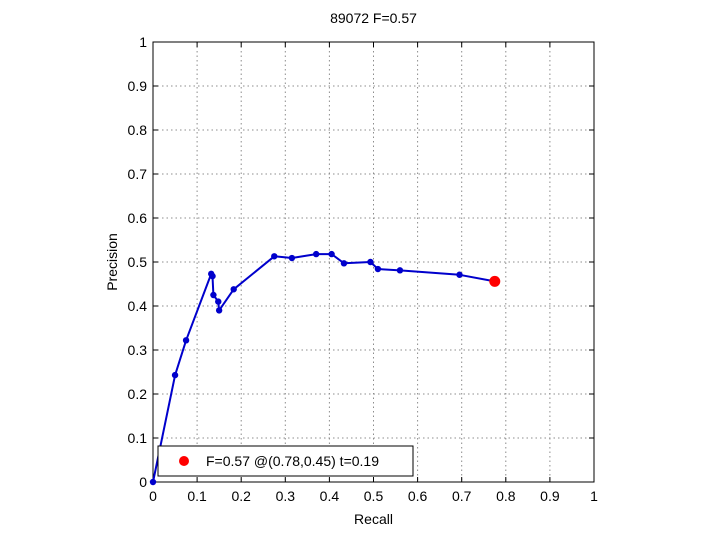 This screenshot has height=540, width=720. Describe the element at coordinates (138, 218) in the screenshot. I see `y-tick-label: 0.6` at that location.